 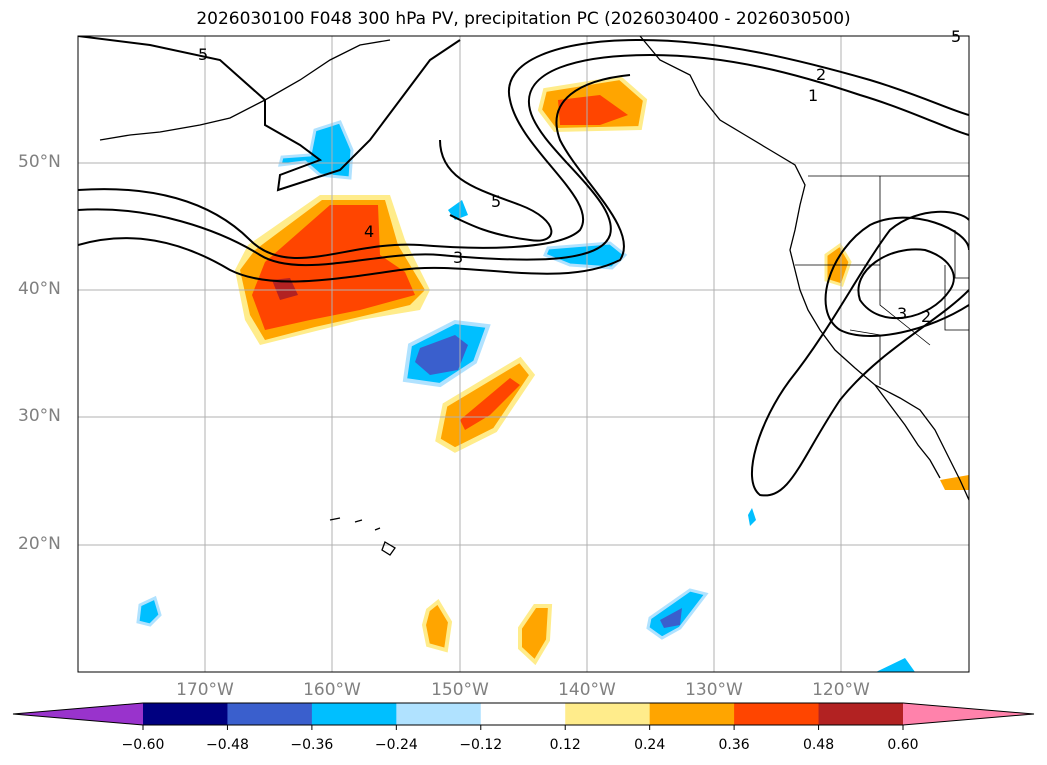 I want to click on colorbar-tick-label: 0.12, so click(x=565, y=745).